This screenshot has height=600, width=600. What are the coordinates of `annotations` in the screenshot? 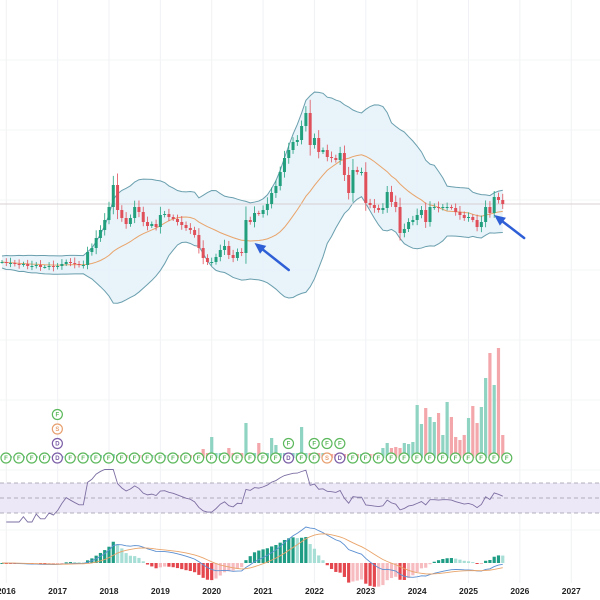 It's located at (390, 243).